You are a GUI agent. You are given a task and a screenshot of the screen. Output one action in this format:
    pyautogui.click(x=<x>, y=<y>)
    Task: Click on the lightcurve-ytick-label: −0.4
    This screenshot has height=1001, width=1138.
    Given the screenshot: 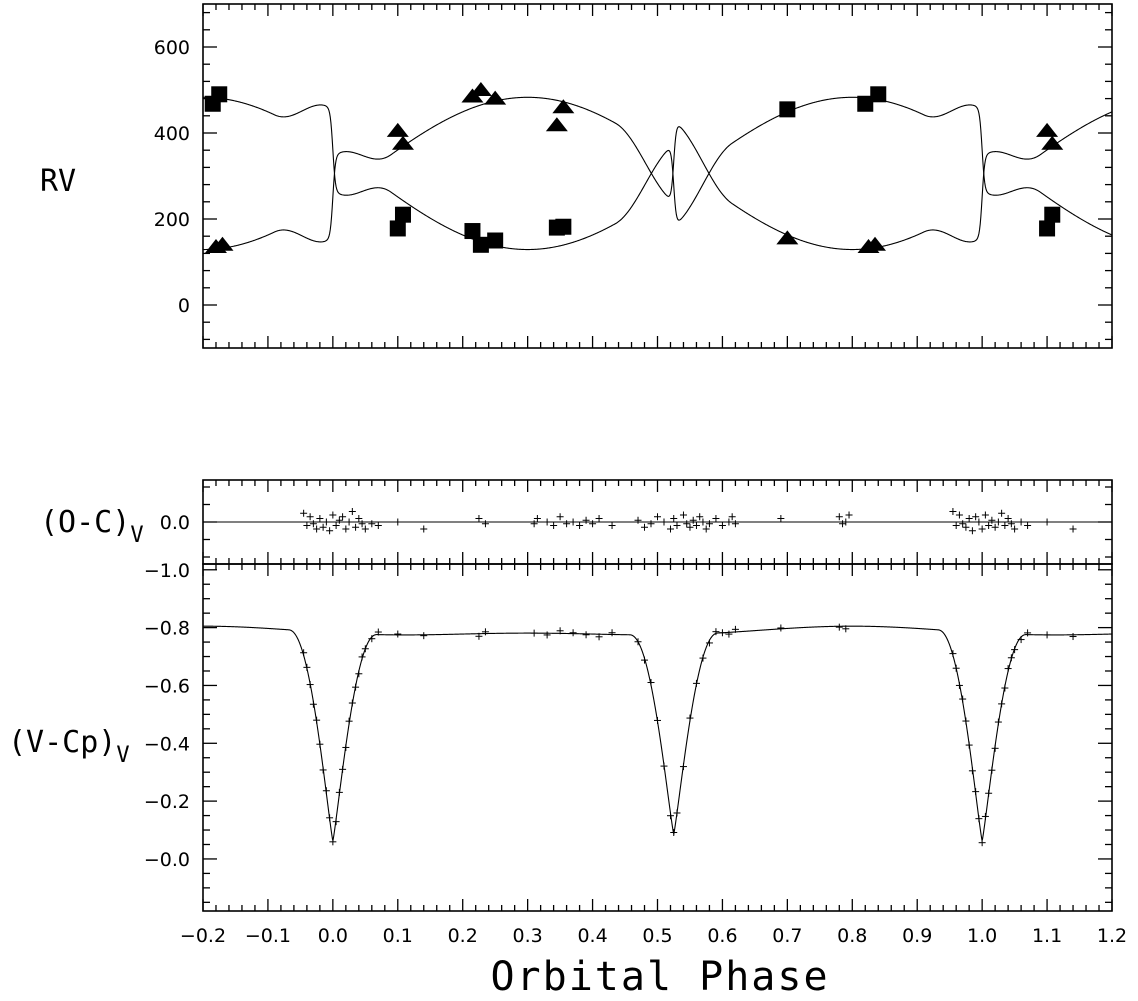 What is the action you would take?
    pyautogui.click(x=167, y=744)
    